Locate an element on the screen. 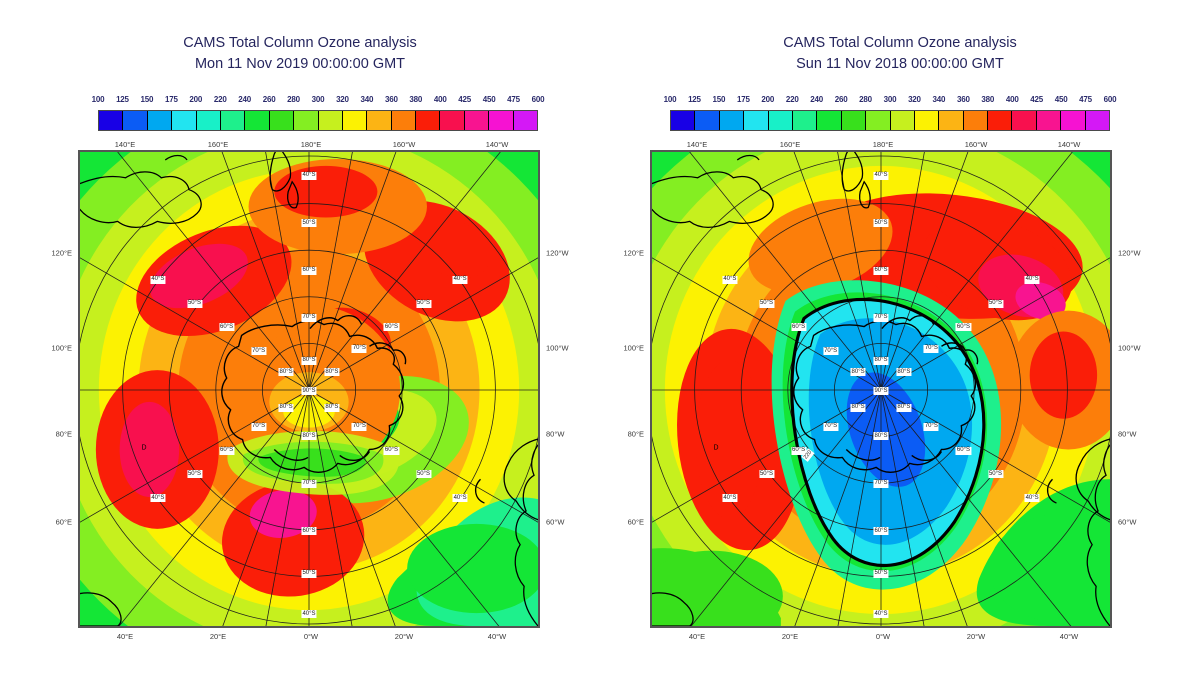  colorbar-tick-400: 400 is located at coordinates (1012, 99).